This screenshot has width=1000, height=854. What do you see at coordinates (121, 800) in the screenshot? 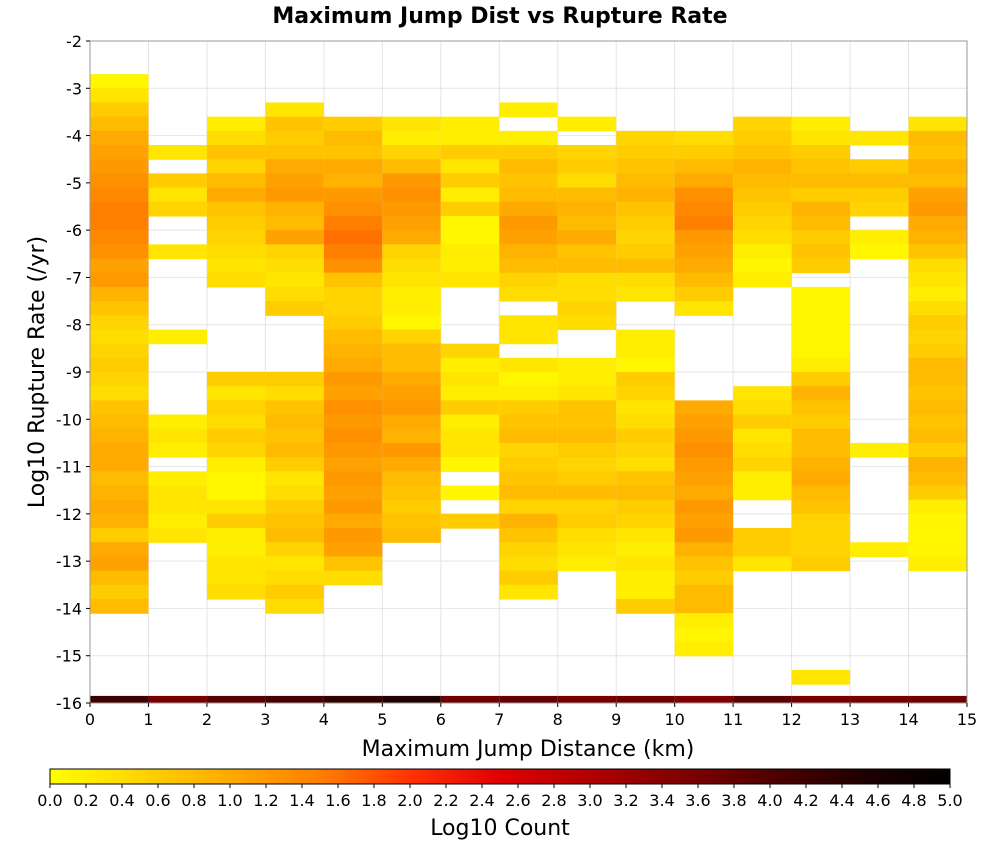
I see `colorbar-tick-label: 0.4` at bounding box center [121, 800].